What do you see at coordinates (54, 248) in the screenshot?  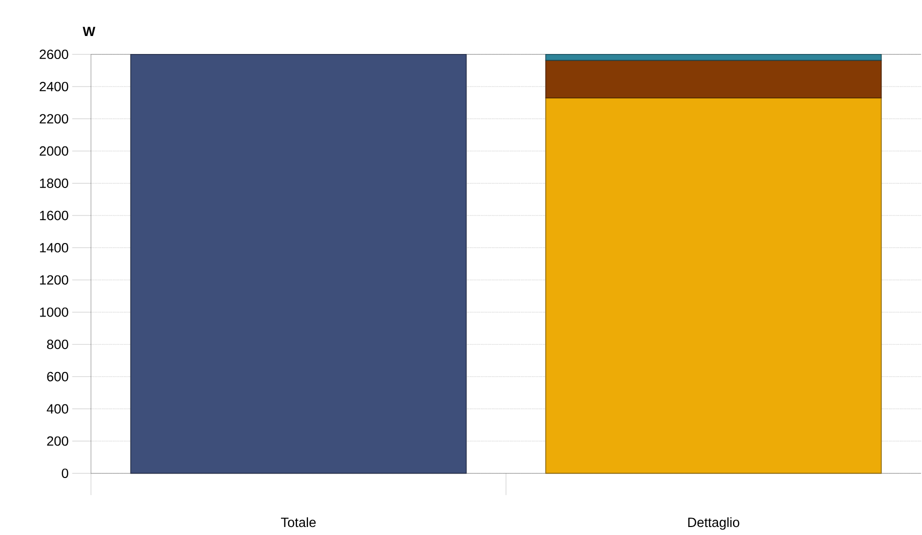 I see `y-tick-label: 1400` at bounding box center [54, 248].